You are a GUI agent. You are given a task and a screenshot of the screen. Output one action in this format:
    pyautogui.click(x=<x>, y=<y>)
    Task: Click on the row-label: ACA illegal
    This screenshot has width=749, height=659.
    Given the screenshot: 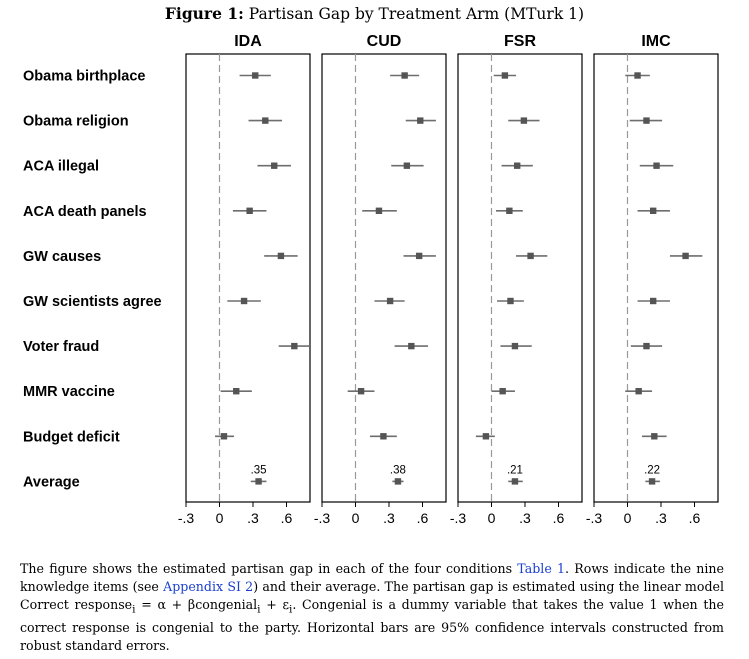 What is the action you would take?
    pyautogui.click(x=61, y=167)
    